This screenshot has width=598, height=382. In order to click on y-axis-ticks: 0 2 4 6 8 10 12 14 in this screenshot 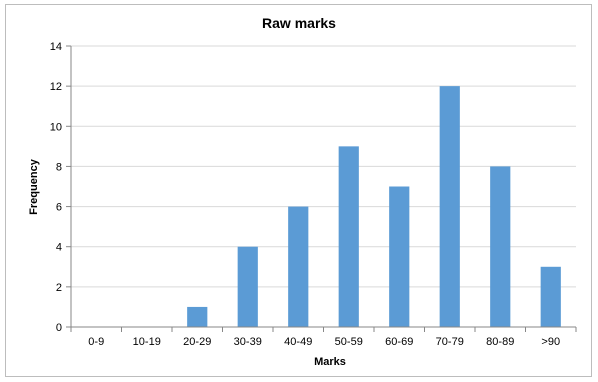, I will do `click(56, 187)`.